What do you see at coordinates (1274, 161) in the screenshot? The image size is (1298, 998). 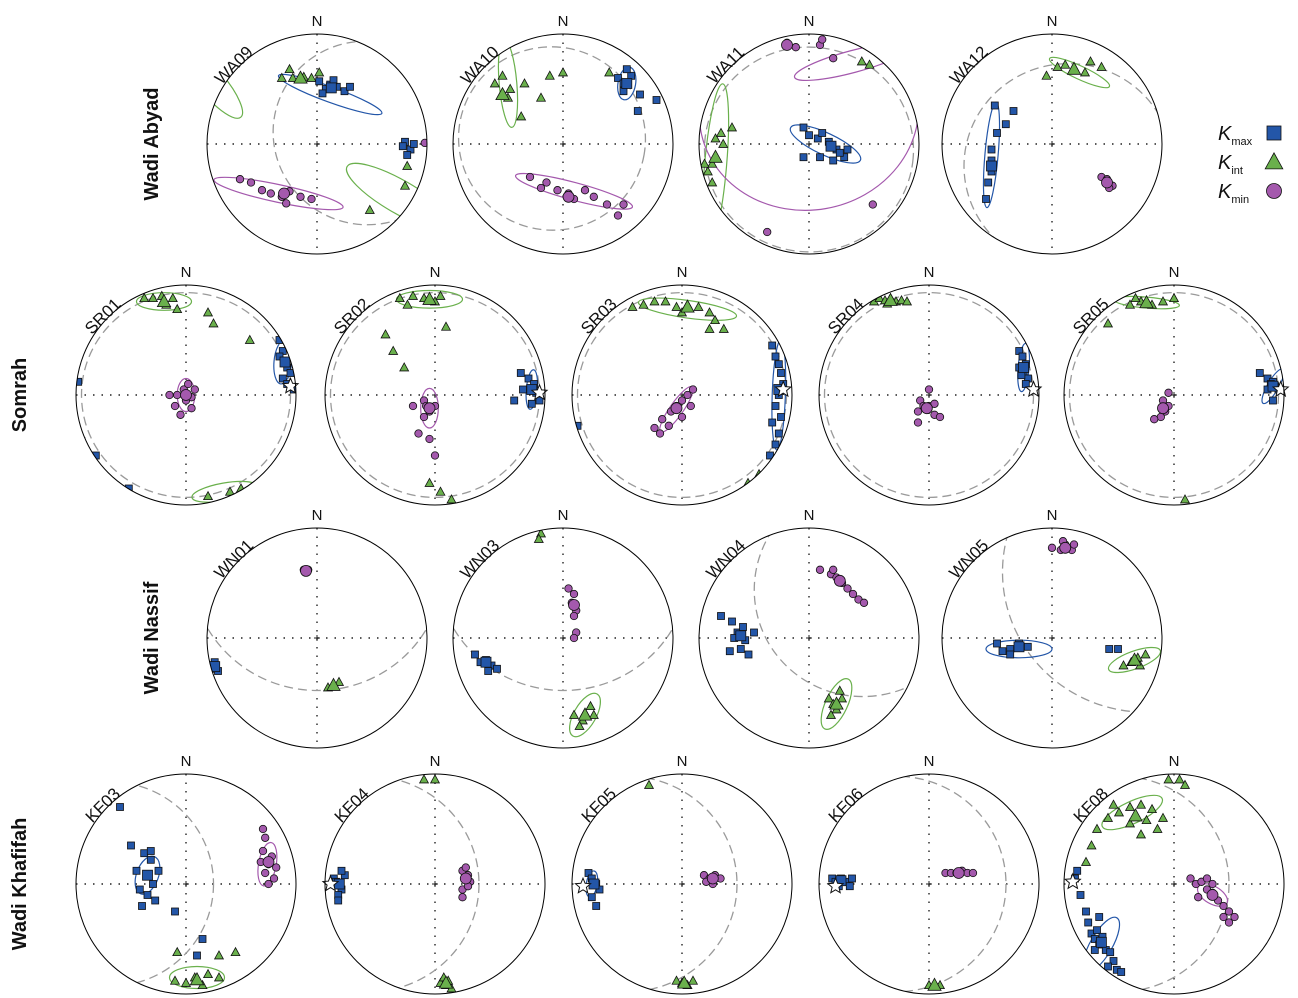 I see `legend-int-marker` at bounding box center [1274, 161].